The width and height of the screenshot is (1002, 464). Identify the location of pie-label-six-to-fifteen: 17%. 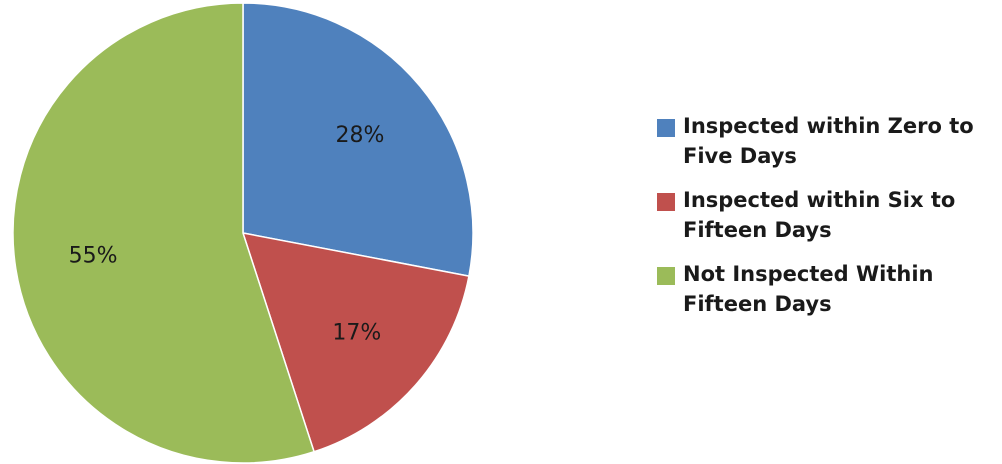
(356, 332).